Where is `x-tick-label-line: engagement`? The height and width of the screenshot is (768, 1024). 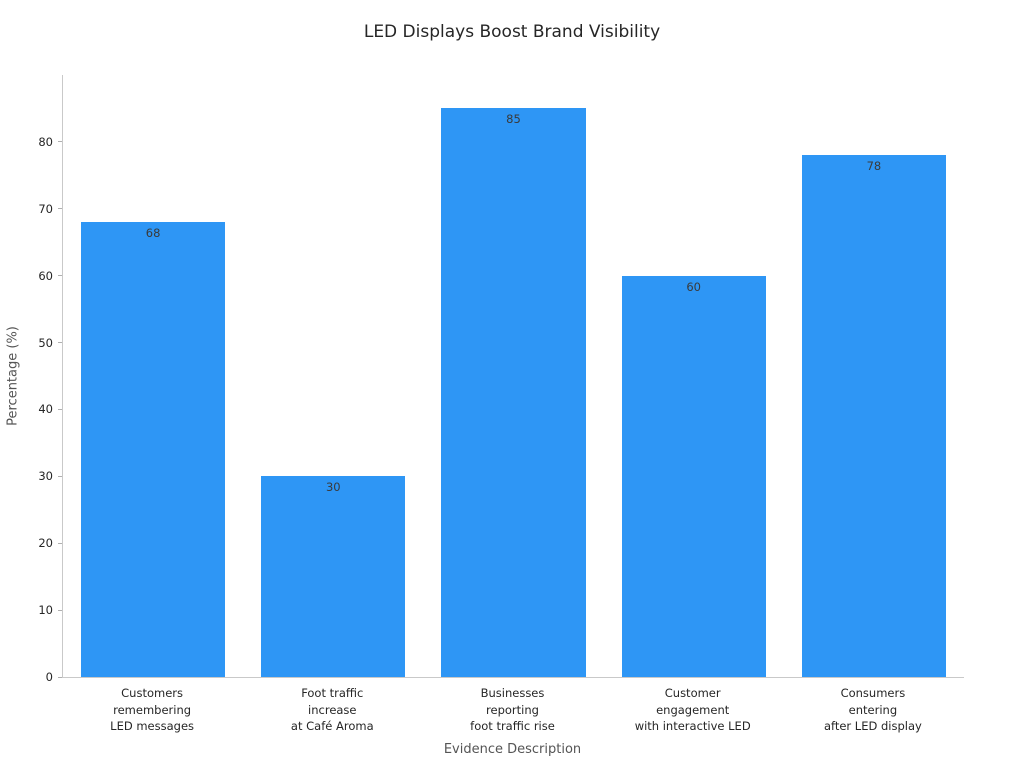 x-tick-label-line: engagement is located at coordinates (693, 709).